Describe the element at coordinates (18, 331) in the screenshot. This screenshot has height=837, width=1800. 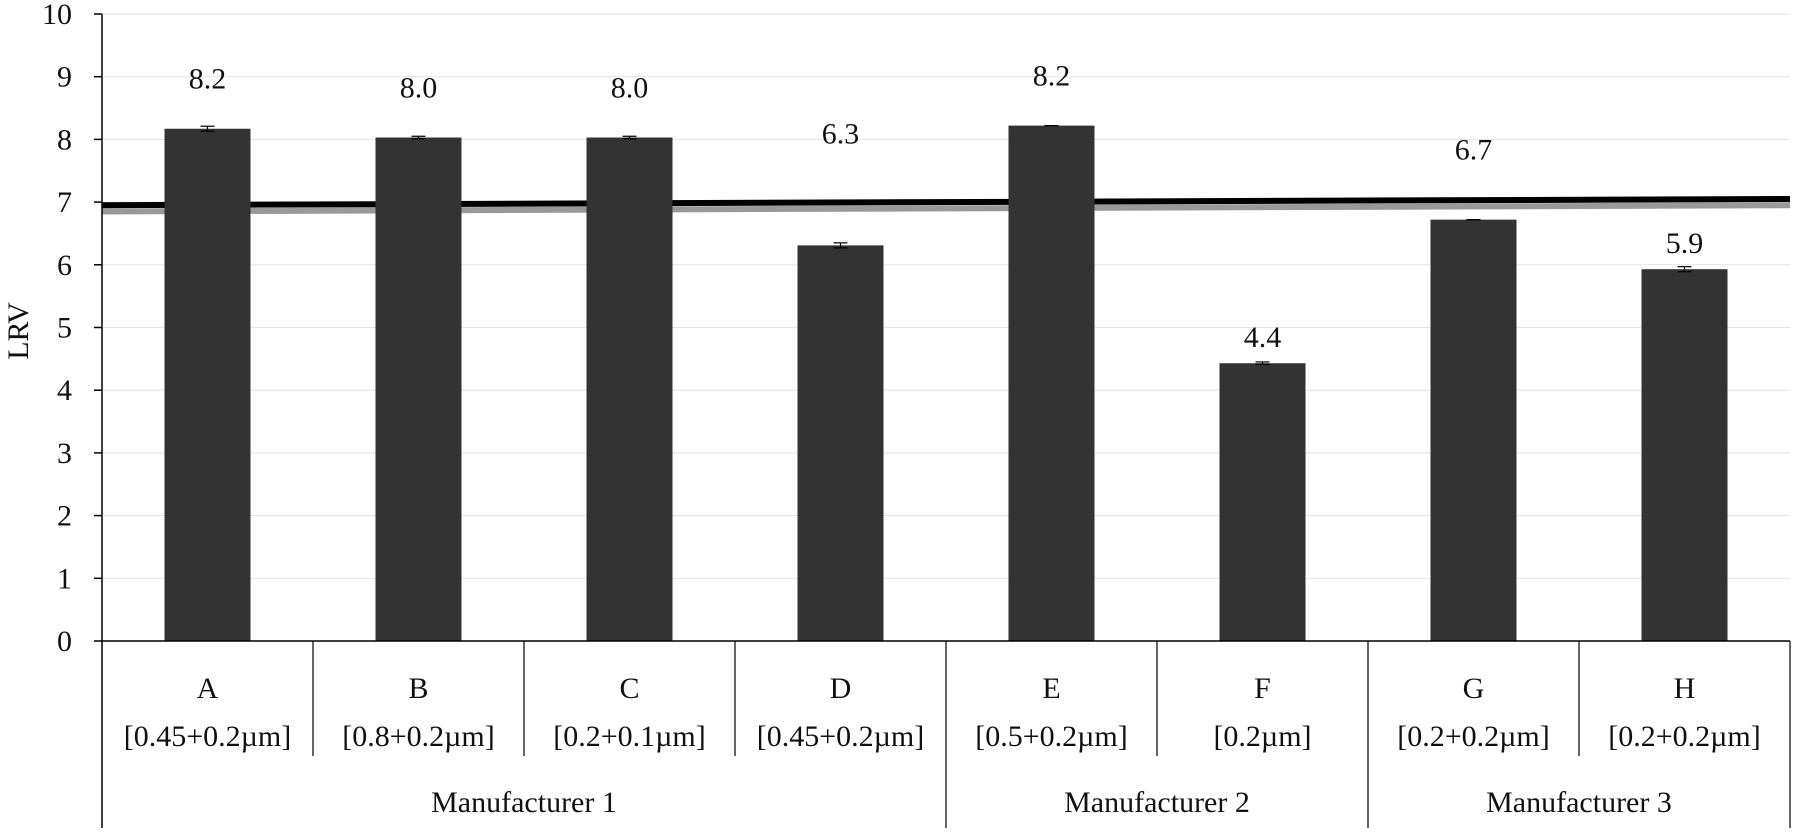
I see `y-axis-title: LRV` at that location.